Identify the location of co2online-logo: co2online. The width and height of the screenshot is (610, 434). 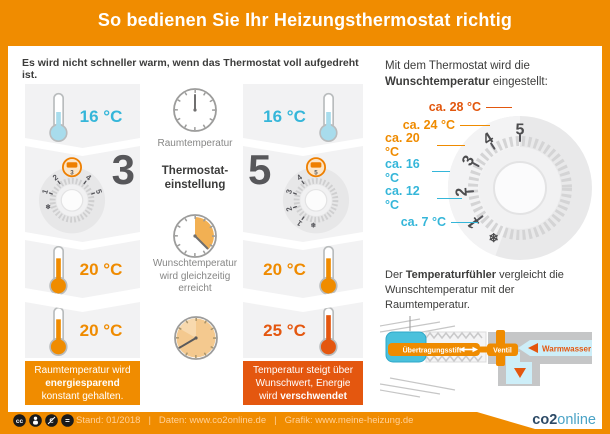
(564, 420).